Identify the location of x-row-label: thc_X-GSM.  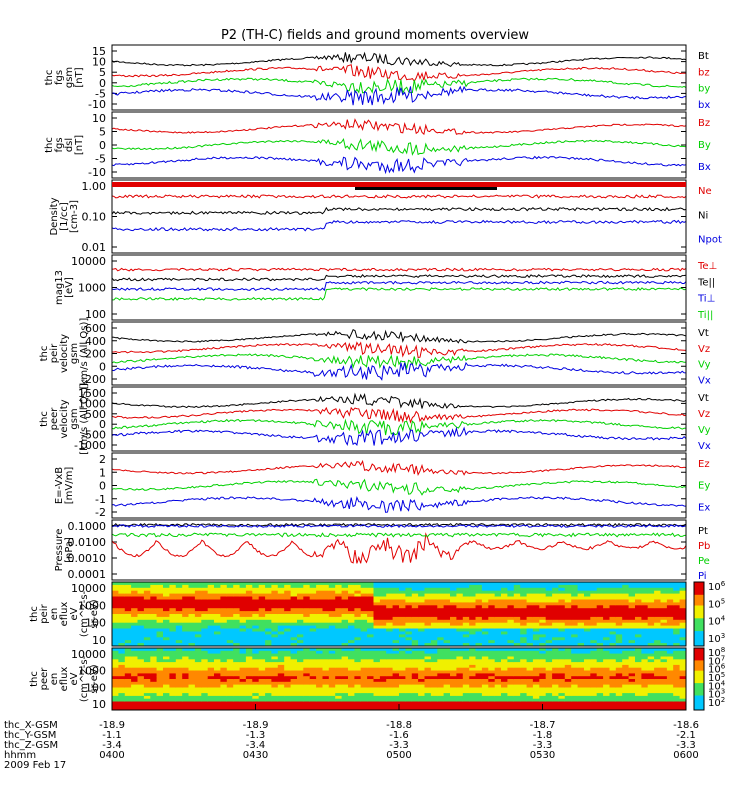
(31, 725).